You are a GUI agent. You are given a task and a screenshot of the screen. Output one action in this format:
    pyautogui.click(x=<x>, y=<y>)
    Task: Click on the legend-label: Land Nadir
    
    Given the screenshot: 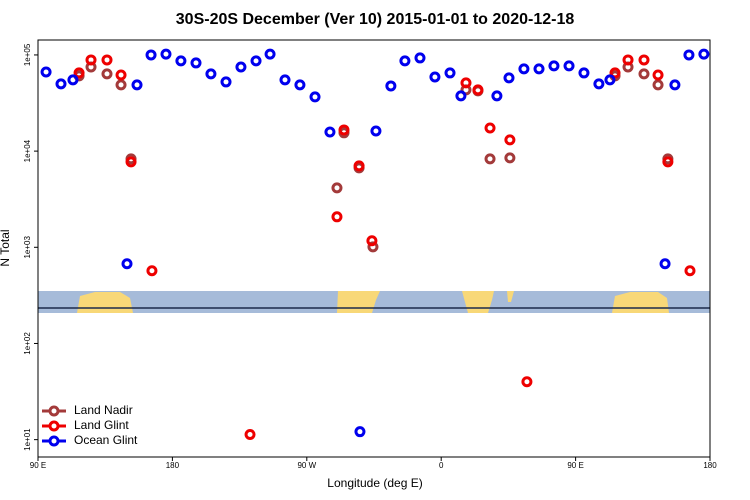 What is the action you would take?
    pyautogui.click(x=103, y=410)
    